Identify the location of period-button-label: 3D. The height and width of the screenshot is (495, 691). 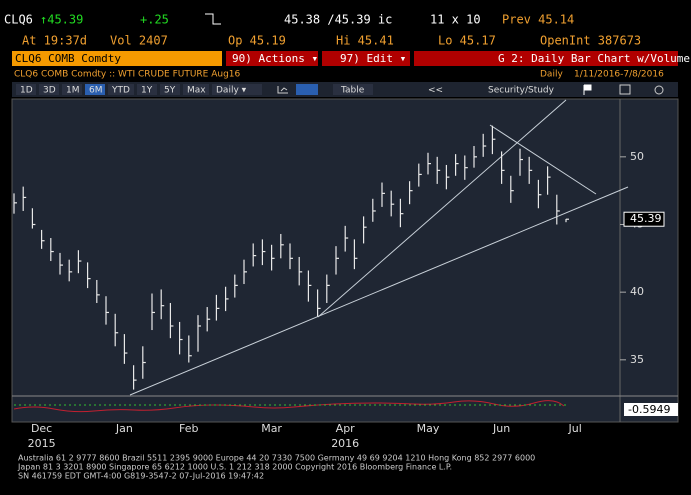
(49, 91).